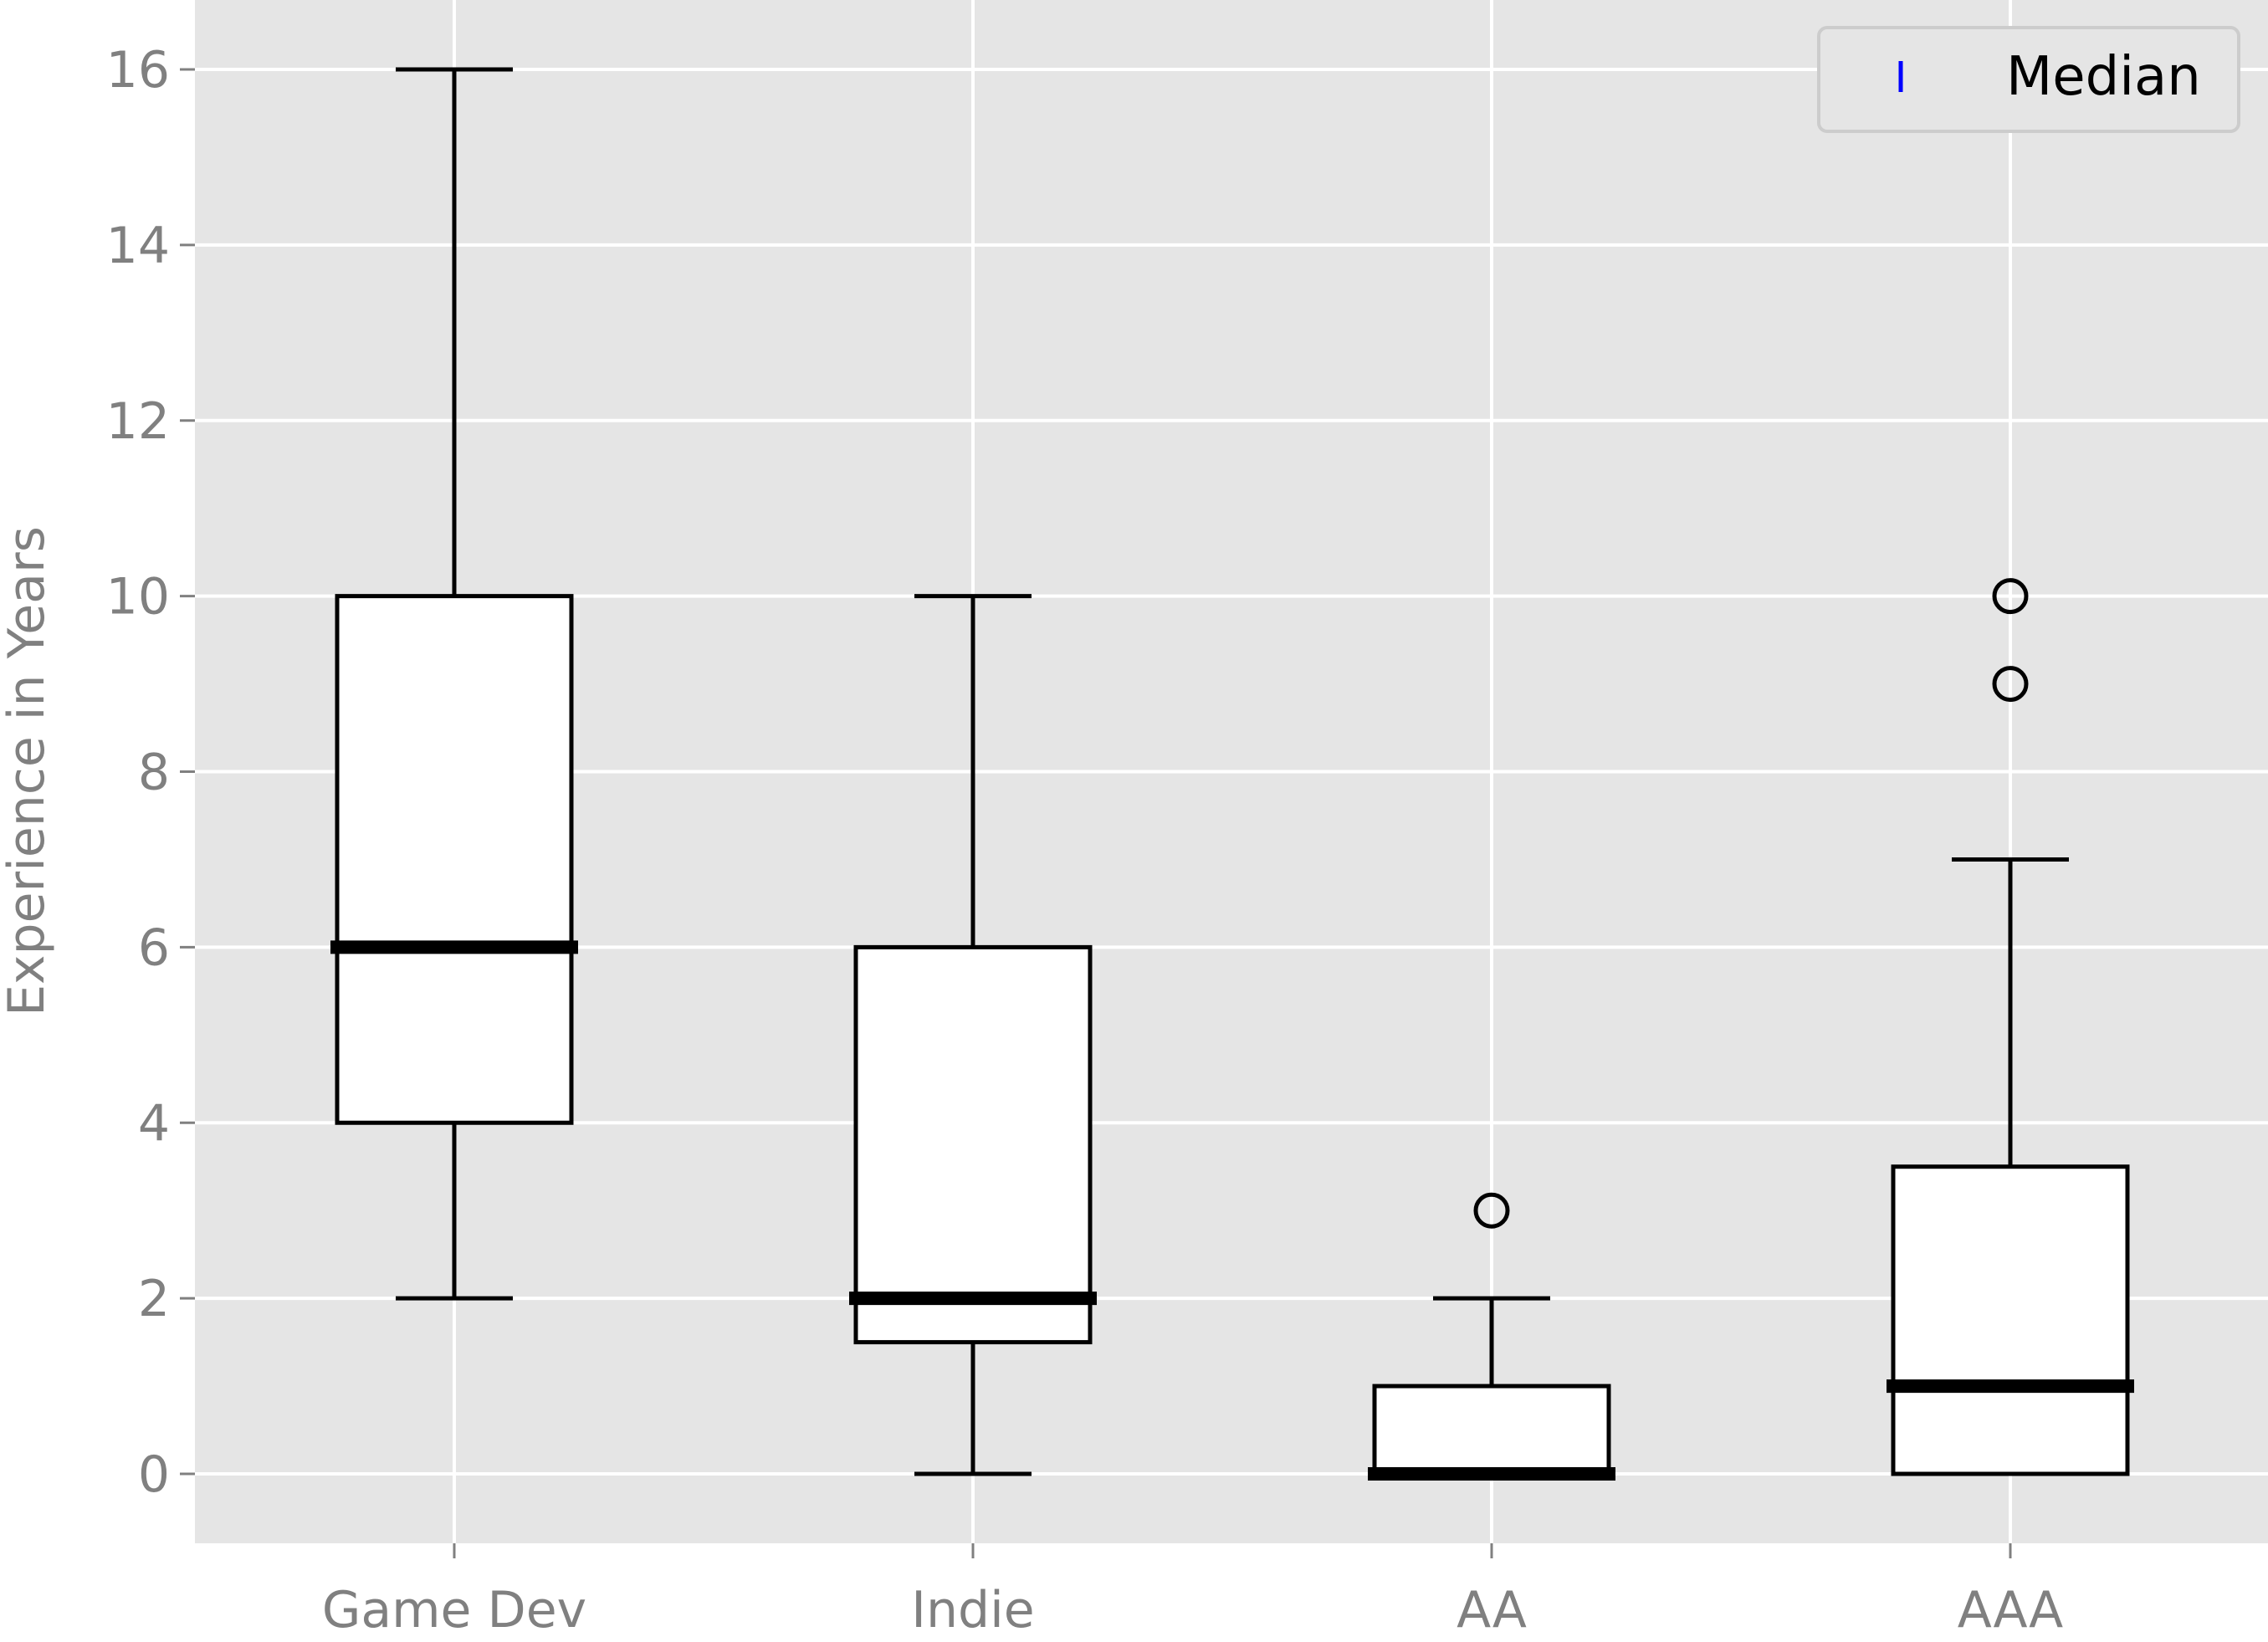  Describe the element at coordinates (138, 422) in the screenshot. I see `y-tick-label-12: 12` at that location.